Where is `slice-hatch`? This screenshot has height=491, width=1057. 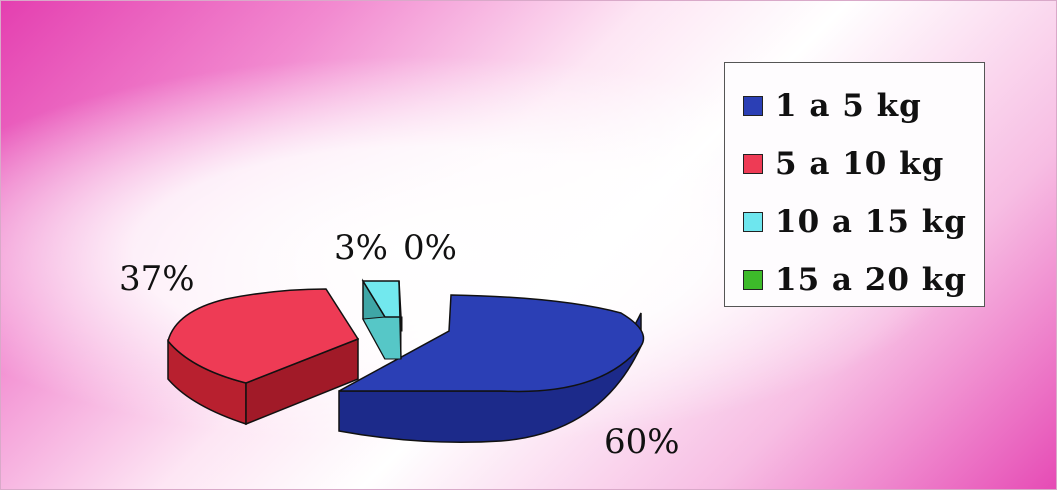 slice-hatch is located at coordinates (382, 338).